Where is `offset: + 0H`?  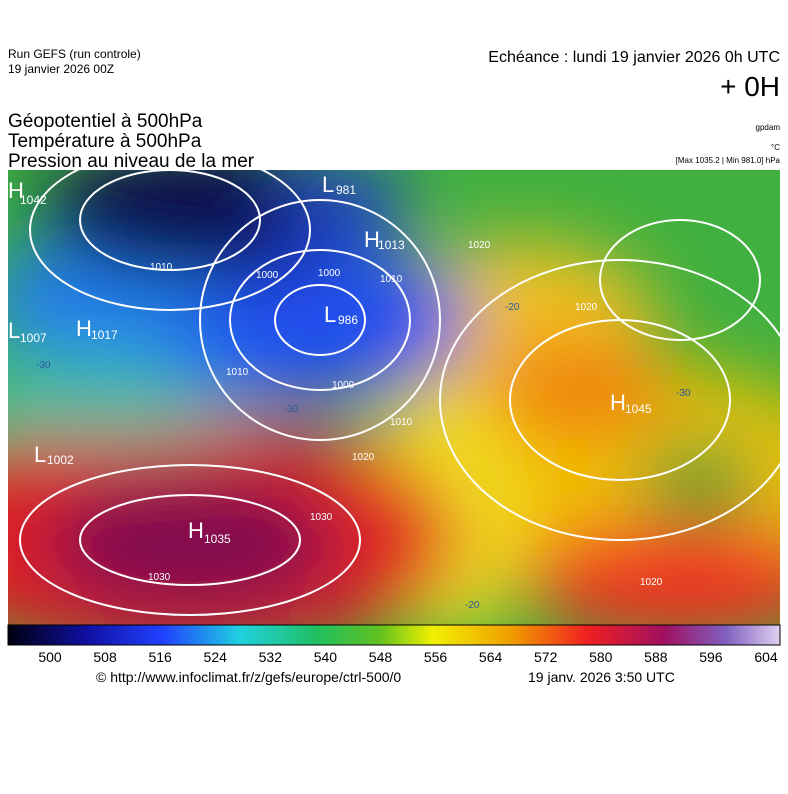
offset: + 0H is located at coordinates (750, 86).